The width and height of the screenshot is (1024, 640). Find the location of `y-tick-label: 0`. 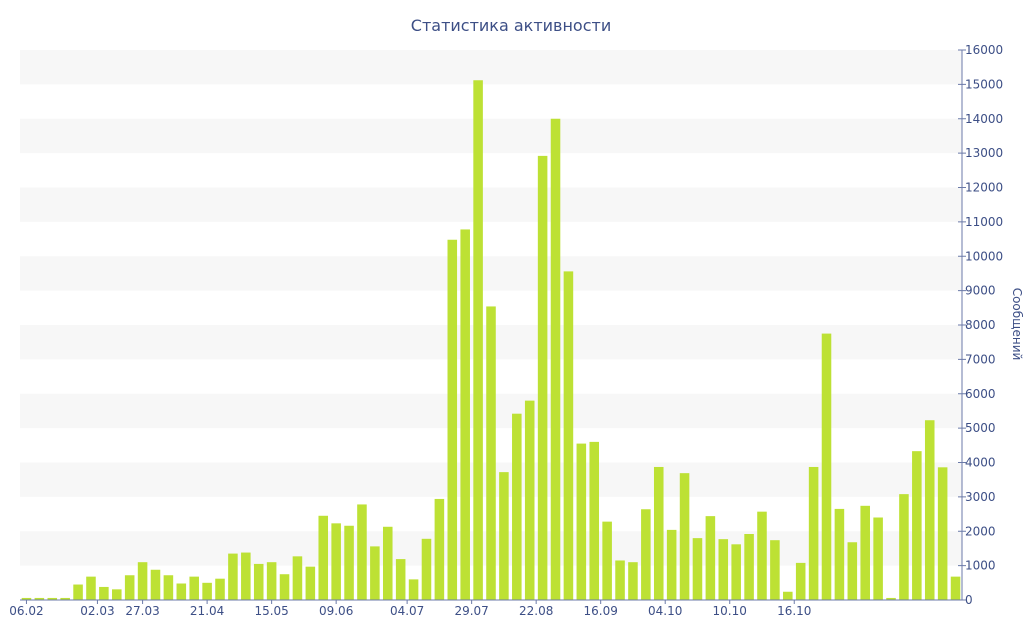

y-tick-label: 0 is located at coordinates (969, 600).